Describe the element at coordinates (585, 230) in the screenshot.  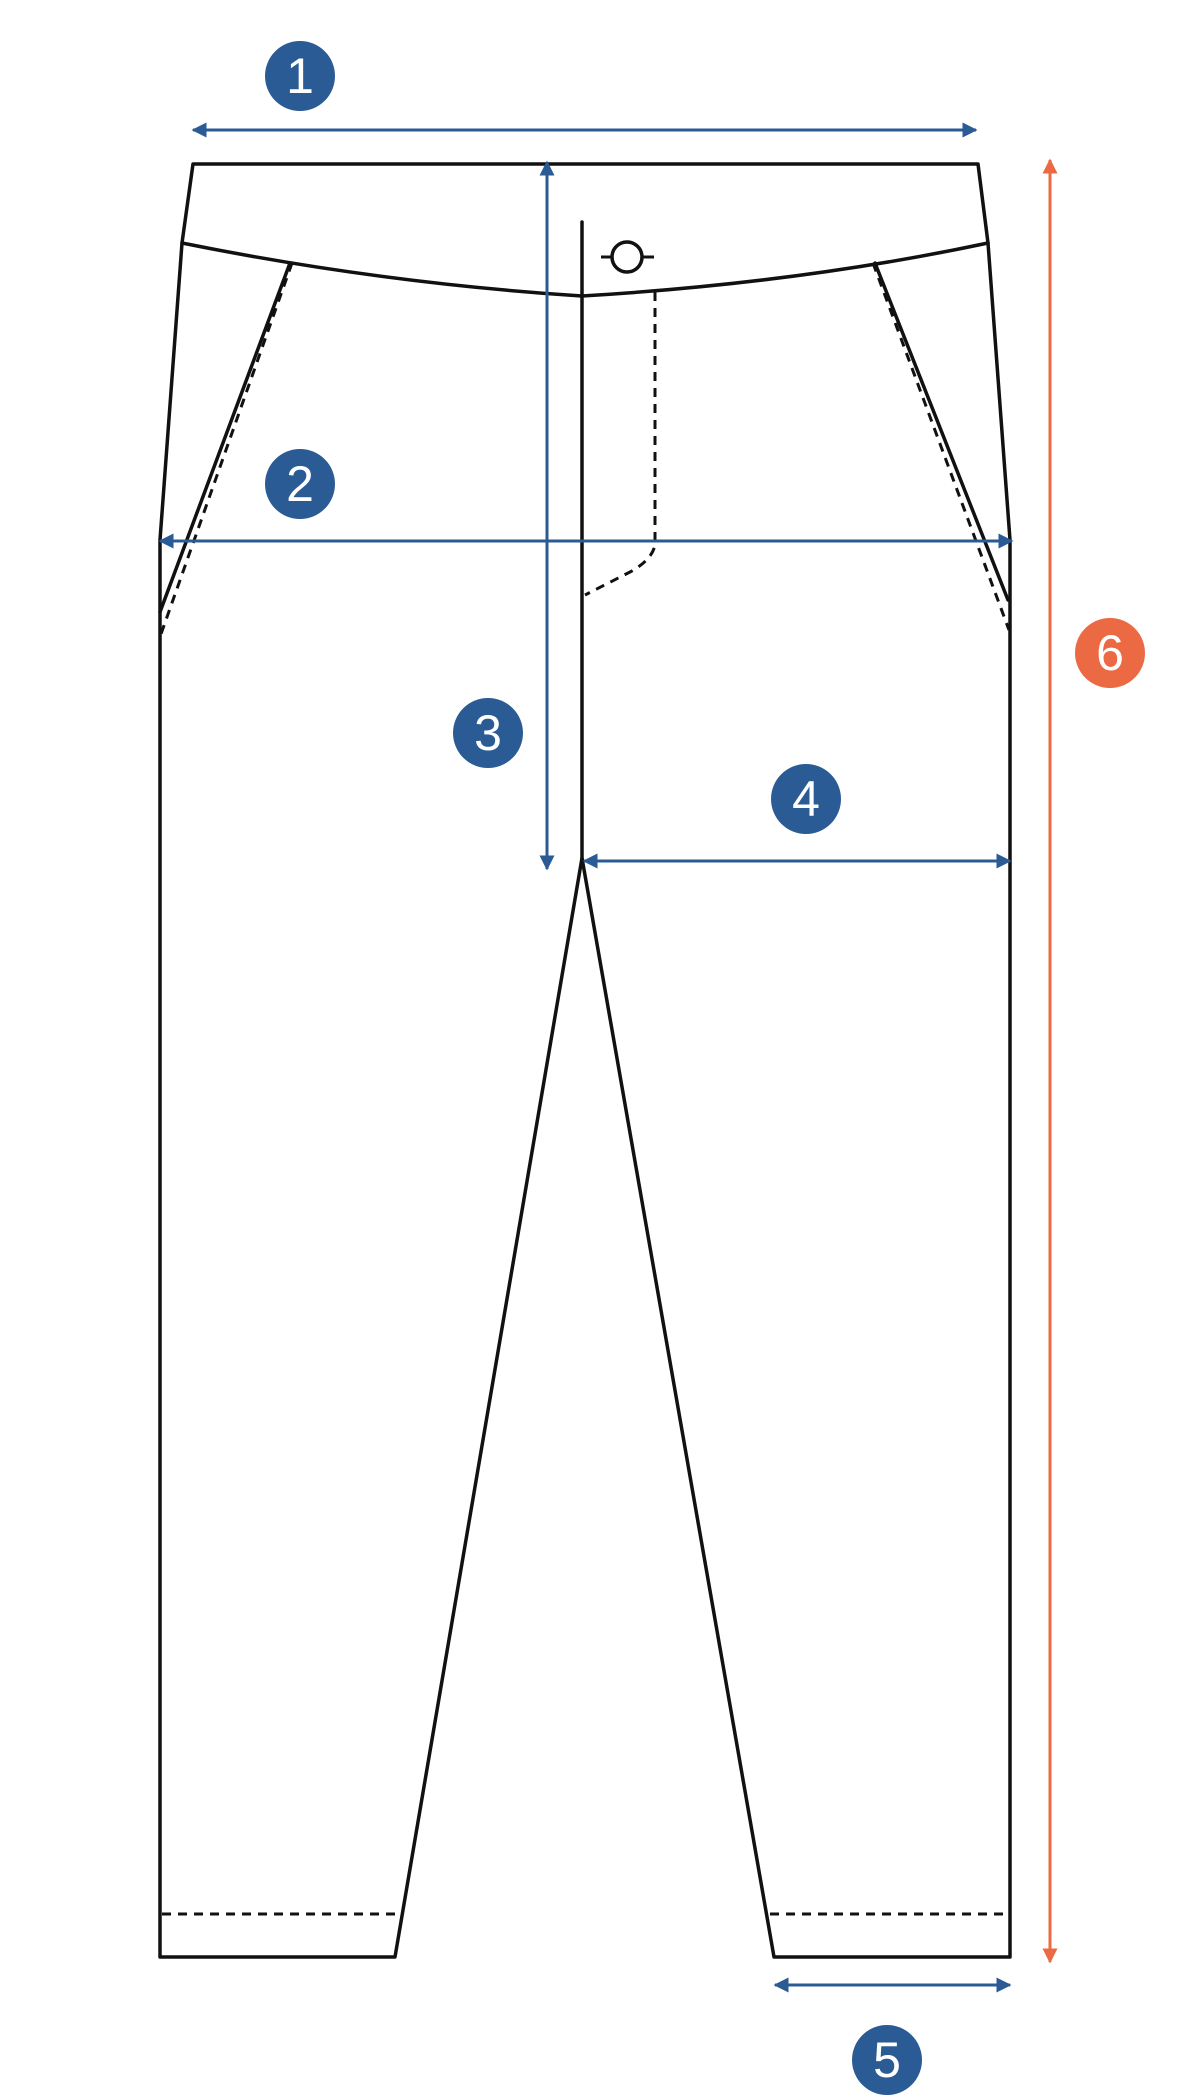
I see `waistband` at that location.